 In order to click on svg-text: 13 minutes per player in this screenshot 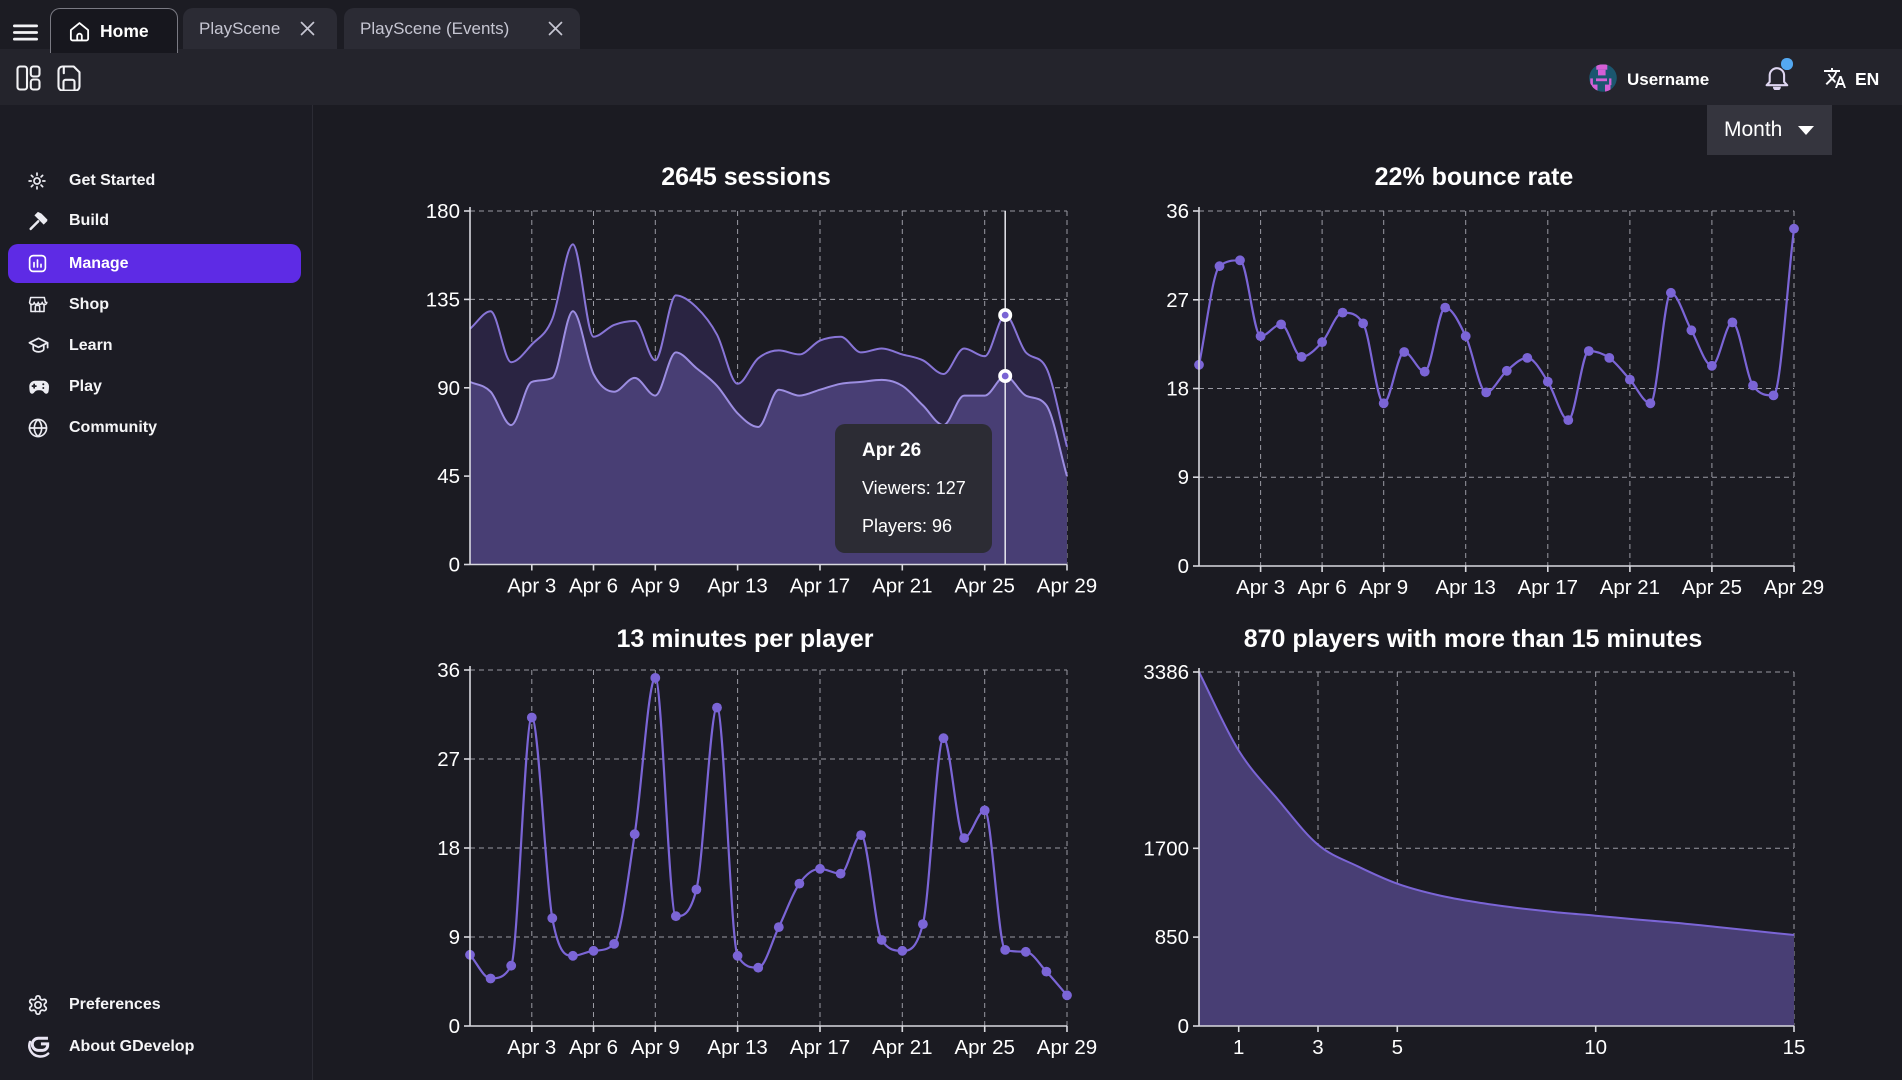, I will do `click(744, 639)`.